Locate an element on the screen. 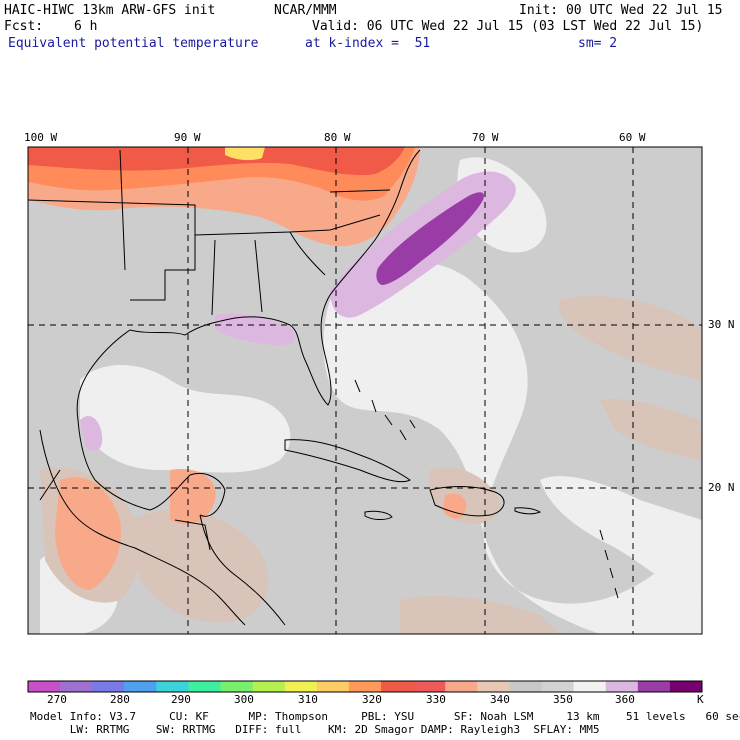 The height and width of the screenshot is (740, 740). colorbar-tick-label: 300 is located at coordinates (244, 699).